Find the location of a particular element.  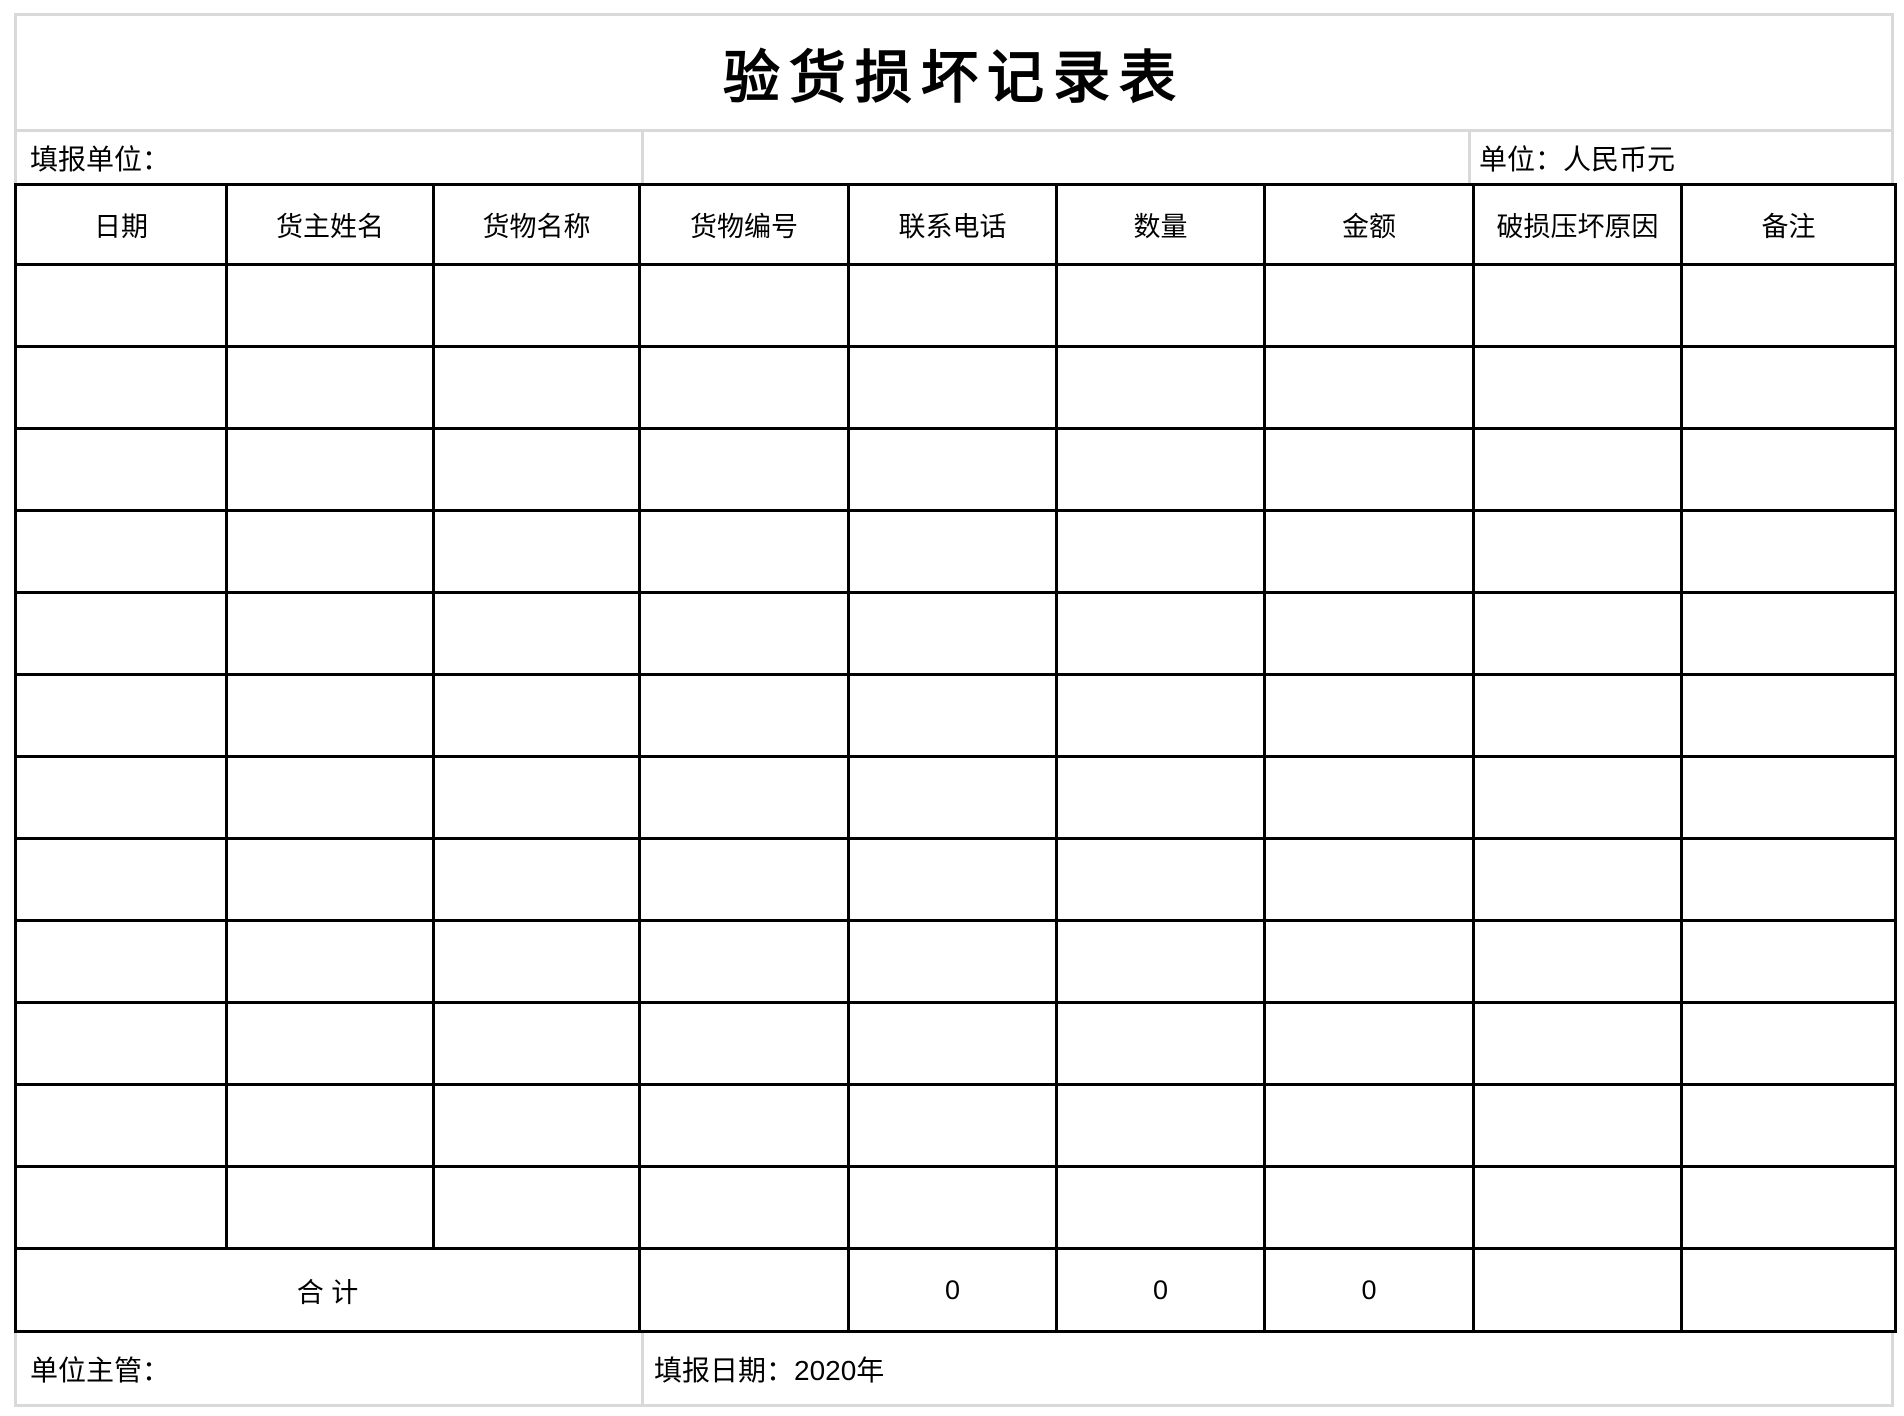

title-block: 验货损坏记录表 is located at coordinates (954, 71).